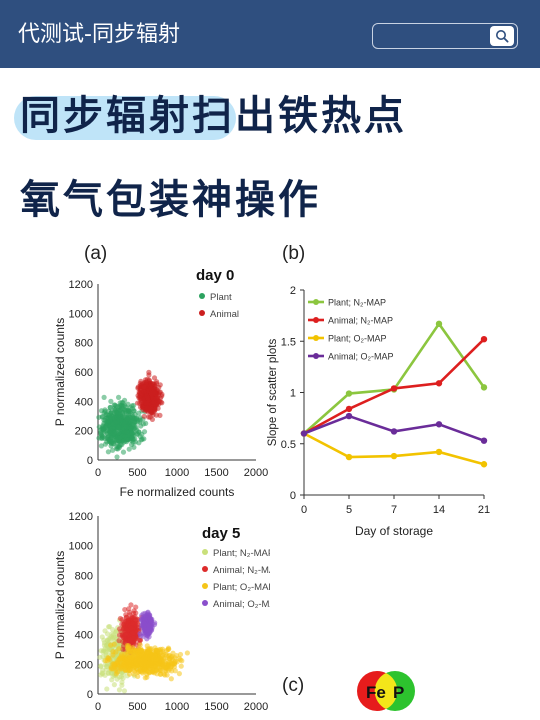 This screenshot has height=720, width=540. Describe the element at coordinates (177, 473) in the screenshot. I see `x-tick-label: 1000` at that location.